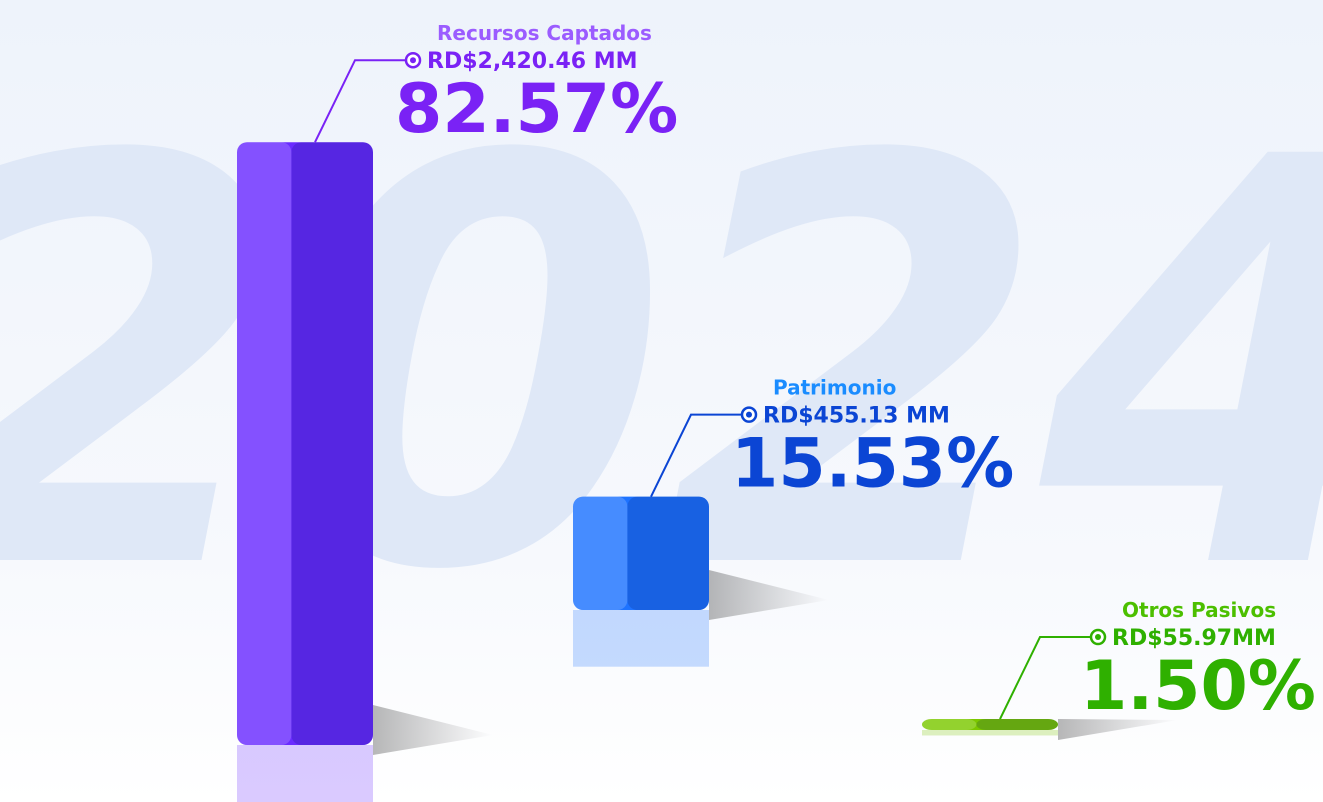 Image resolution: width=1323 pixels, height=802 pixels. Describe the element at coordinates (532, 61) in the screenshot. I see `amount-label: RD$2,420.46 MM` at that location.